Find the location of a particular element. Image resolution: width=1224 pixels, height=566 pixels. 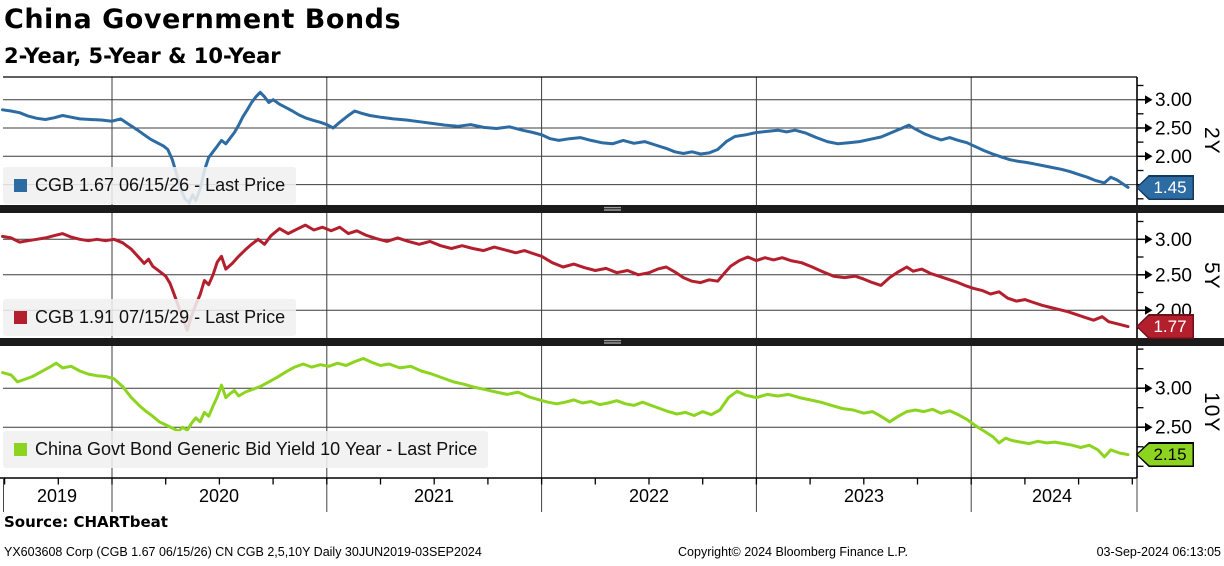

x-axis-year-label: 2019 is located at coordinates (57, 496).